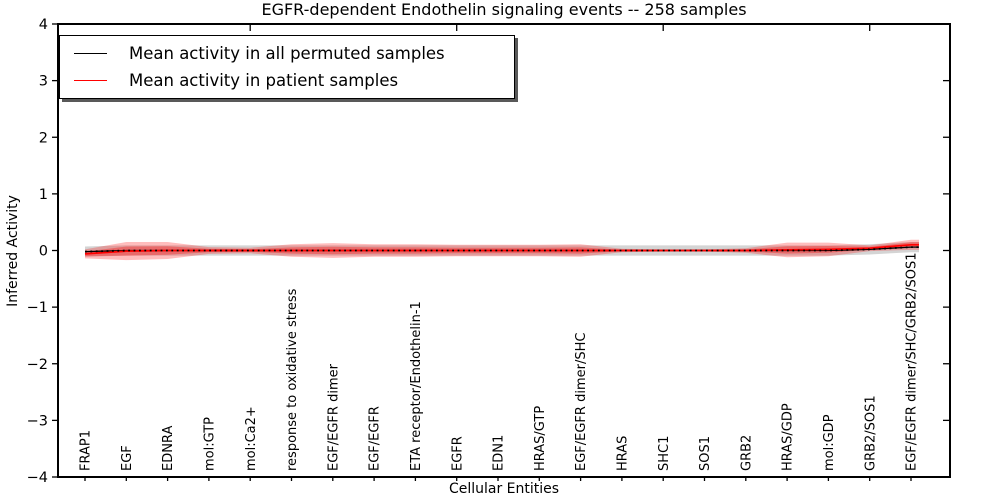  I want to click on zero-dotted-line, so click(501, 249).